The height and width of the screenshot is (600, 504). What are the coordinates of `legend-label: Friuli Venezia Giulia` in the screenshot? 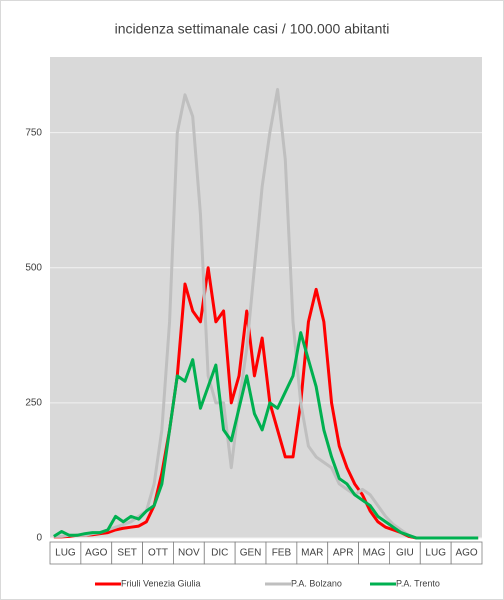 It's located at (161, 583).